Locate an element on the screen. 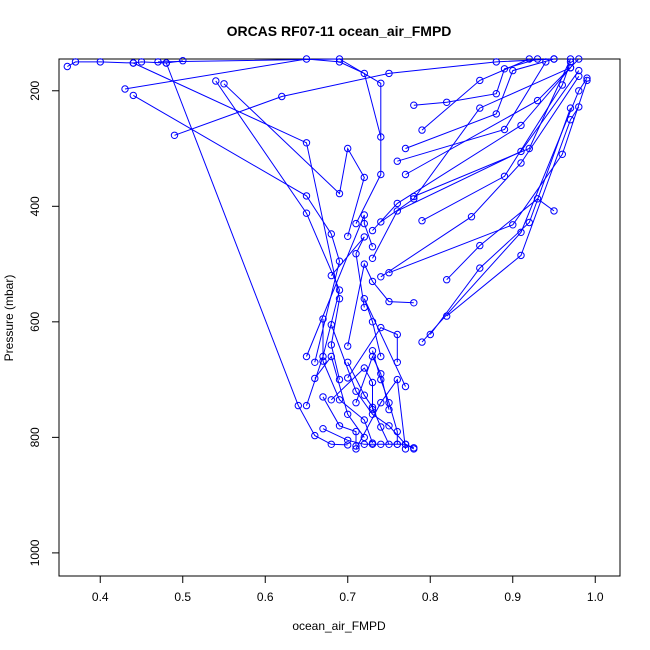 This screenshot has width=650, height=650. y-tick-label: 600 is located at coordinates (35, 322).